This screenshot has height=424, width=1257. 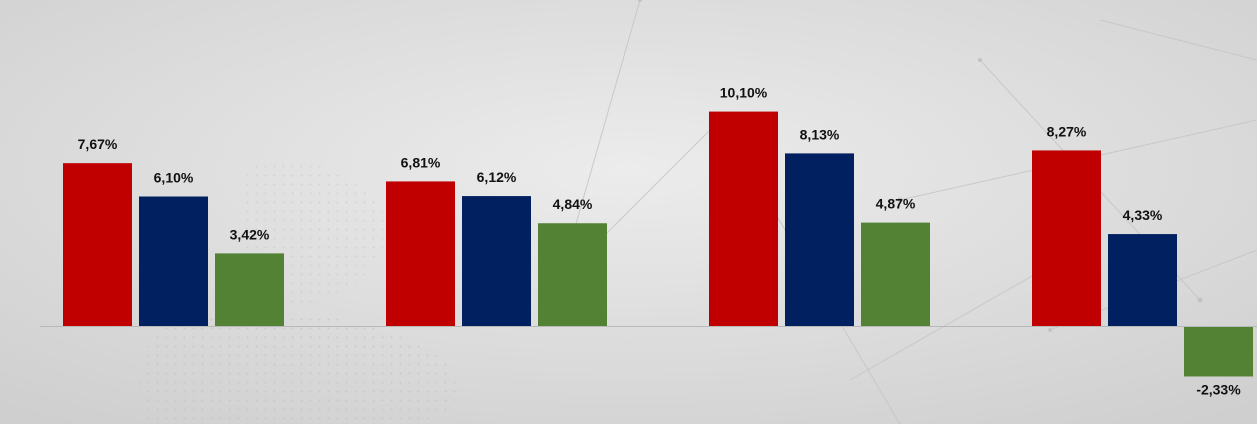 What do you see at coordinates (573, 204) in the screenshot?
I see `data-label-series-3-group-2: 4,84%` at bounding box center [573, 204].